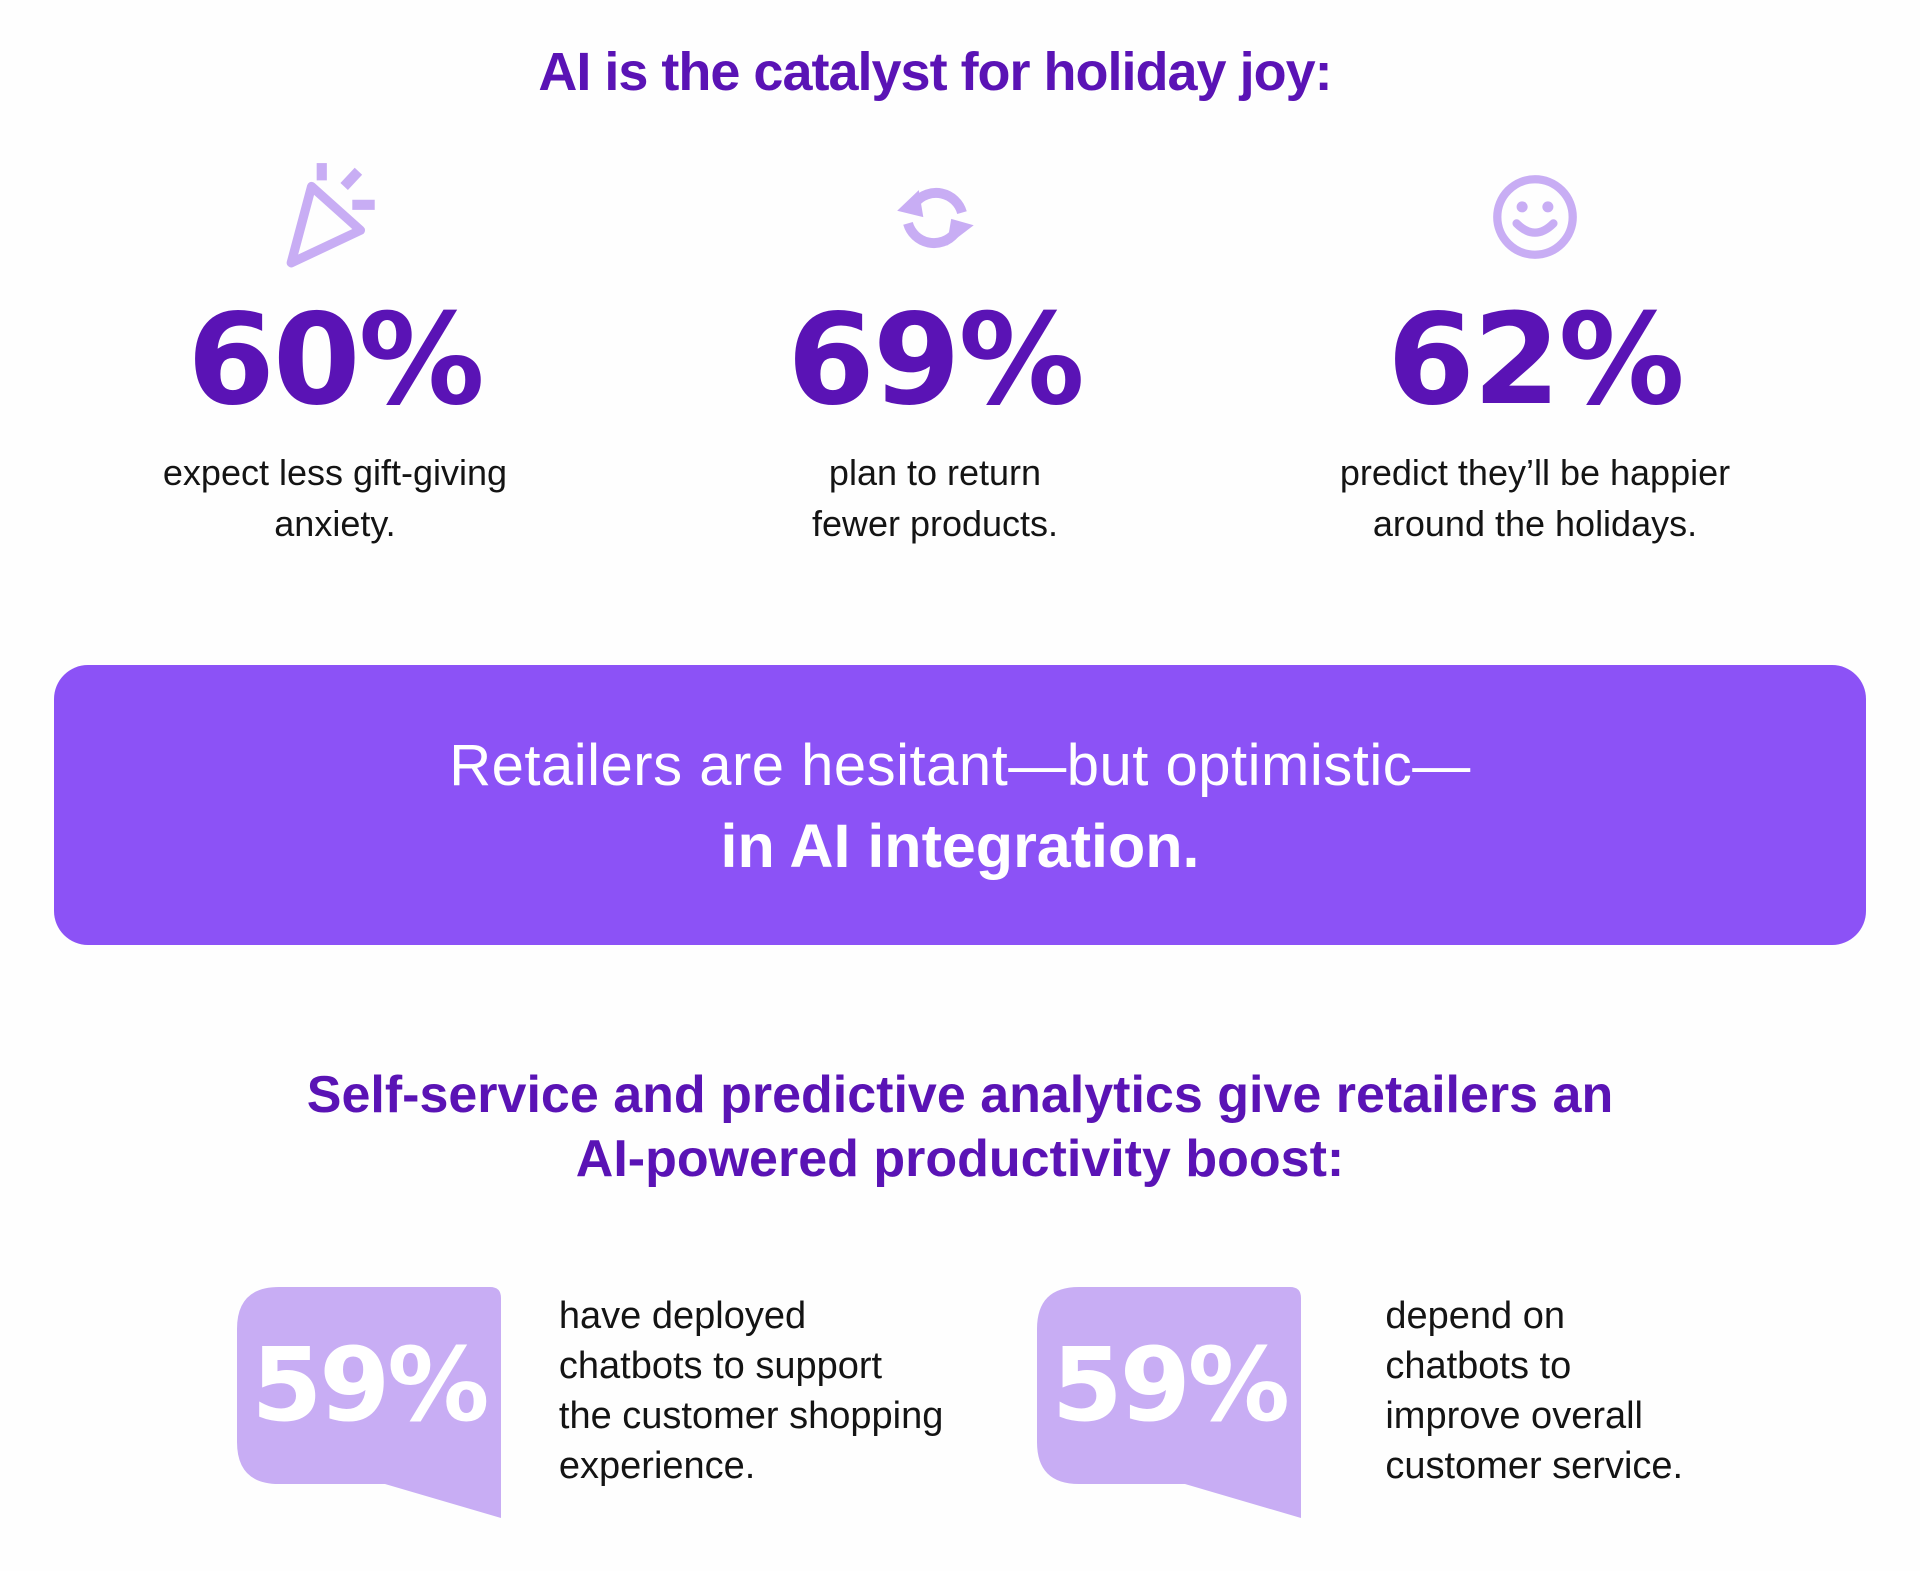 This screenshot has width=1920, height=1571. Describe the element at coordinates (1478, 1365) in the screenshot. I see `stat-description-line: chatbots to` at that location.